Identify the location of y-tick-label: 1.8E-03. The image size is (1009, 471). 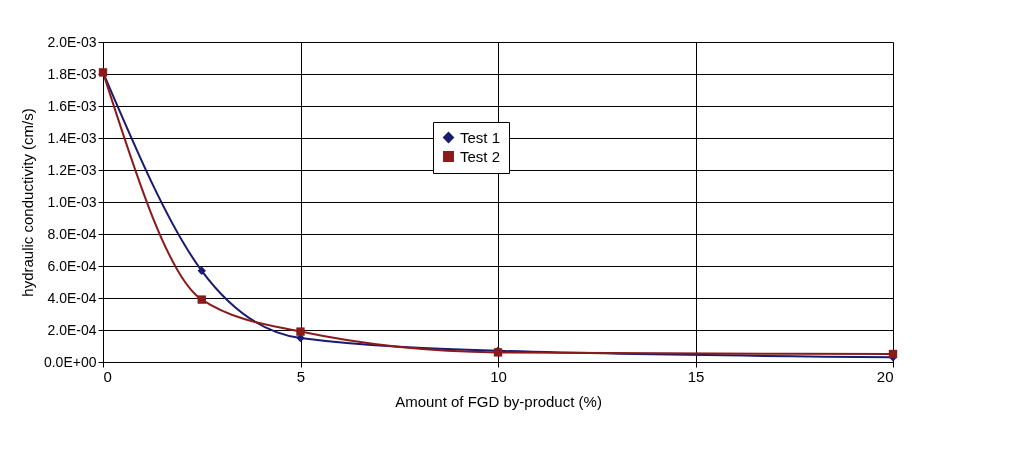
(72, 73).